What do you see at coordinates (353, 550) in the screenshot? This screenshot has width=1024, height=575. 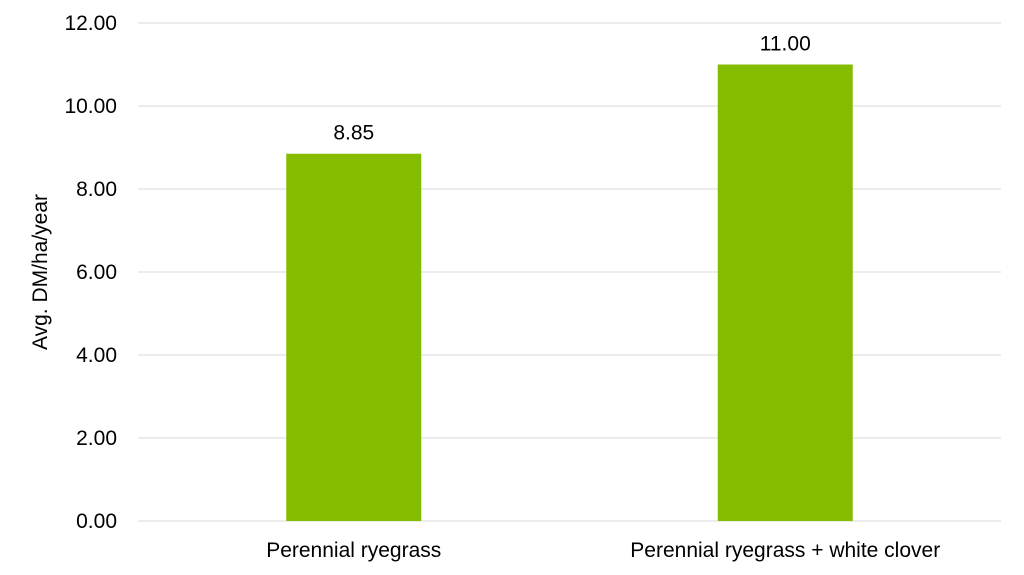 I see `category-label: Perennial ryegrass` at bounding box center [353, 550].